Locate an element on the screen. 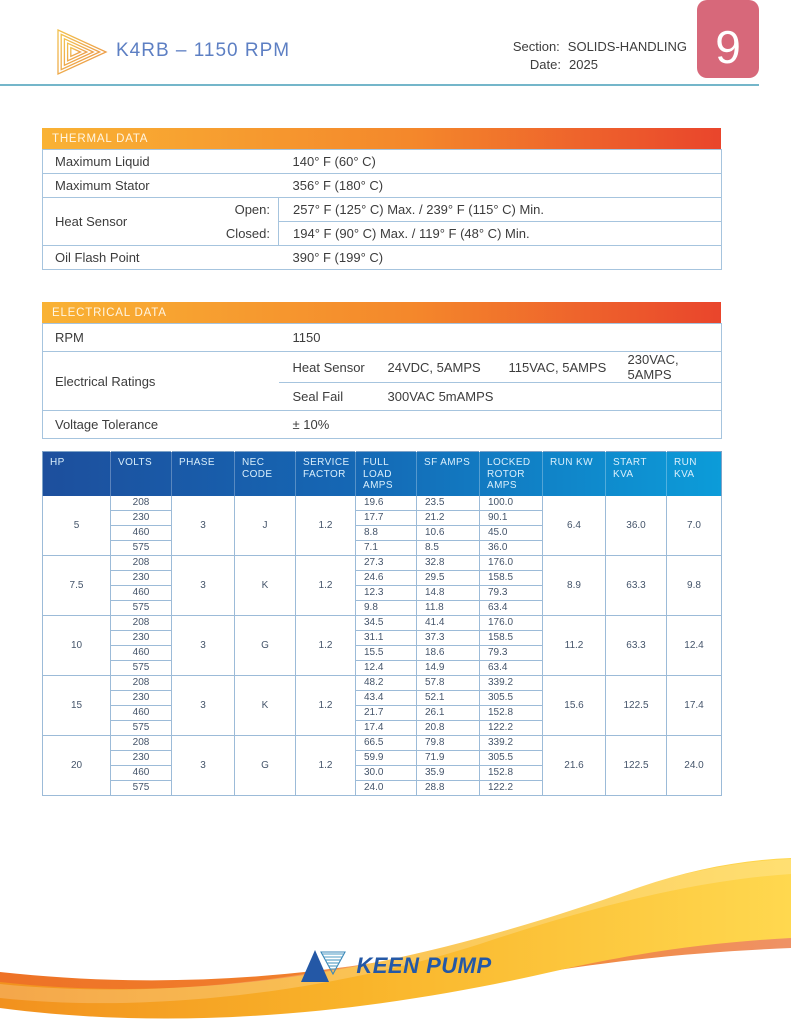 Image resolution: width=791 pixels, height=1024 pixels. start-kva-cell: 63.3 is located at coordinates (636, 645).